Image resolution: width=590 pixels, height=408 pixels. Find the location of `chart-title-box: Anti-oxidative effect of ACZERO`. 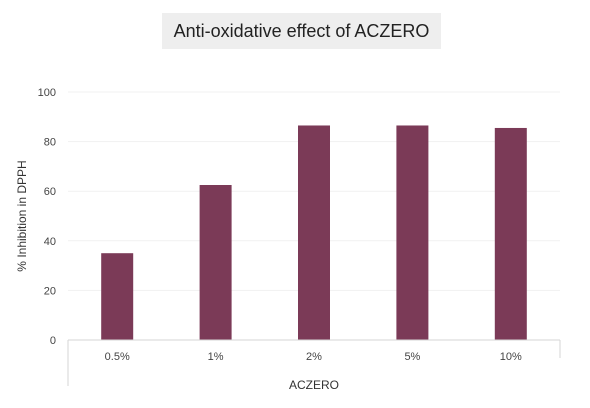

chart-title-box: Anti-oxidative effect of ACZERO is located at coordinates (301, 31).